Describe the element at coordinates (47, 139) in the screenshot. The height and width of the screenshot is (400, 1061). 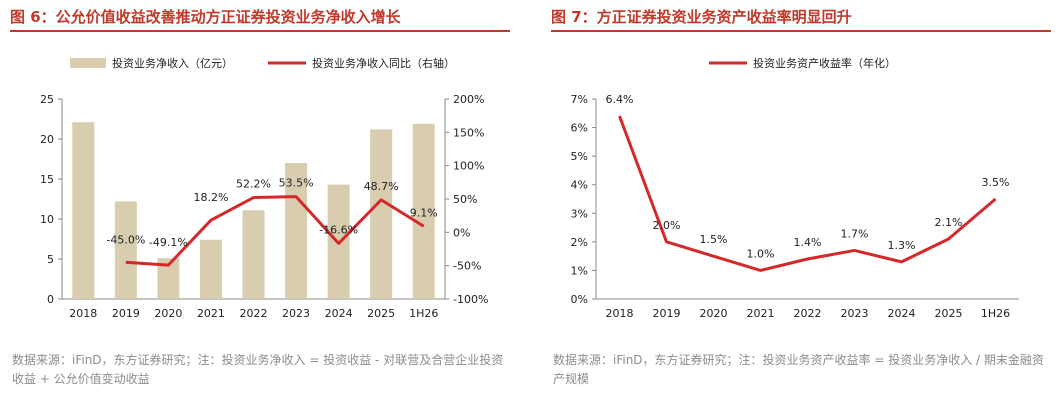
I see `left-y-tick-label: 20` at that location.